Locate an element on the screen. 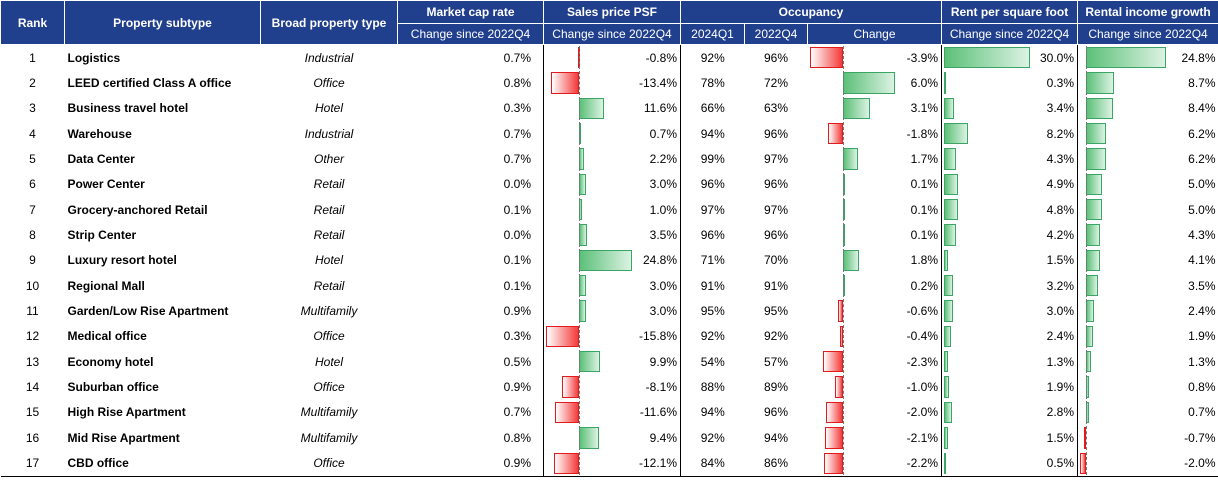  broad-type-cell: Multifamily is located at coordinates (329, 437).